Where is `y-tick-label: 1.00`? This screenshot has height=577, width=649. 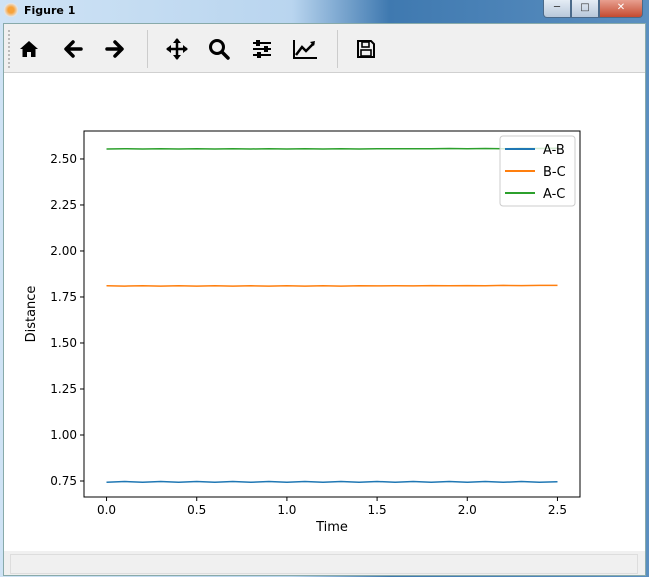
y-tick-label: 1.00 is located at coordinates (63, 435).